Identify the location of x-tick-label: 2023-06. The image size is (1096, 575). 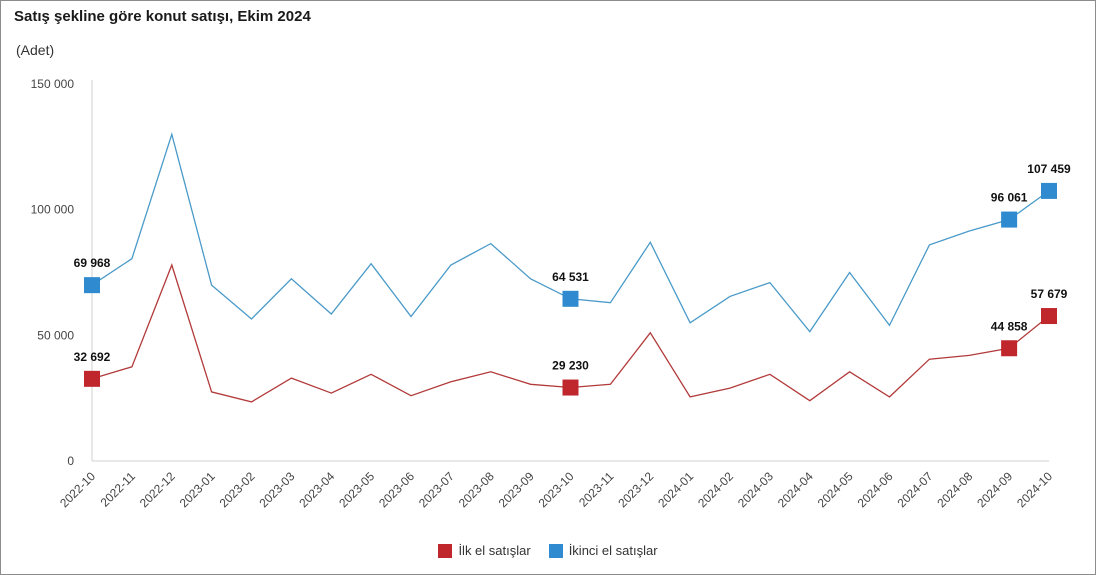
(396, 489).